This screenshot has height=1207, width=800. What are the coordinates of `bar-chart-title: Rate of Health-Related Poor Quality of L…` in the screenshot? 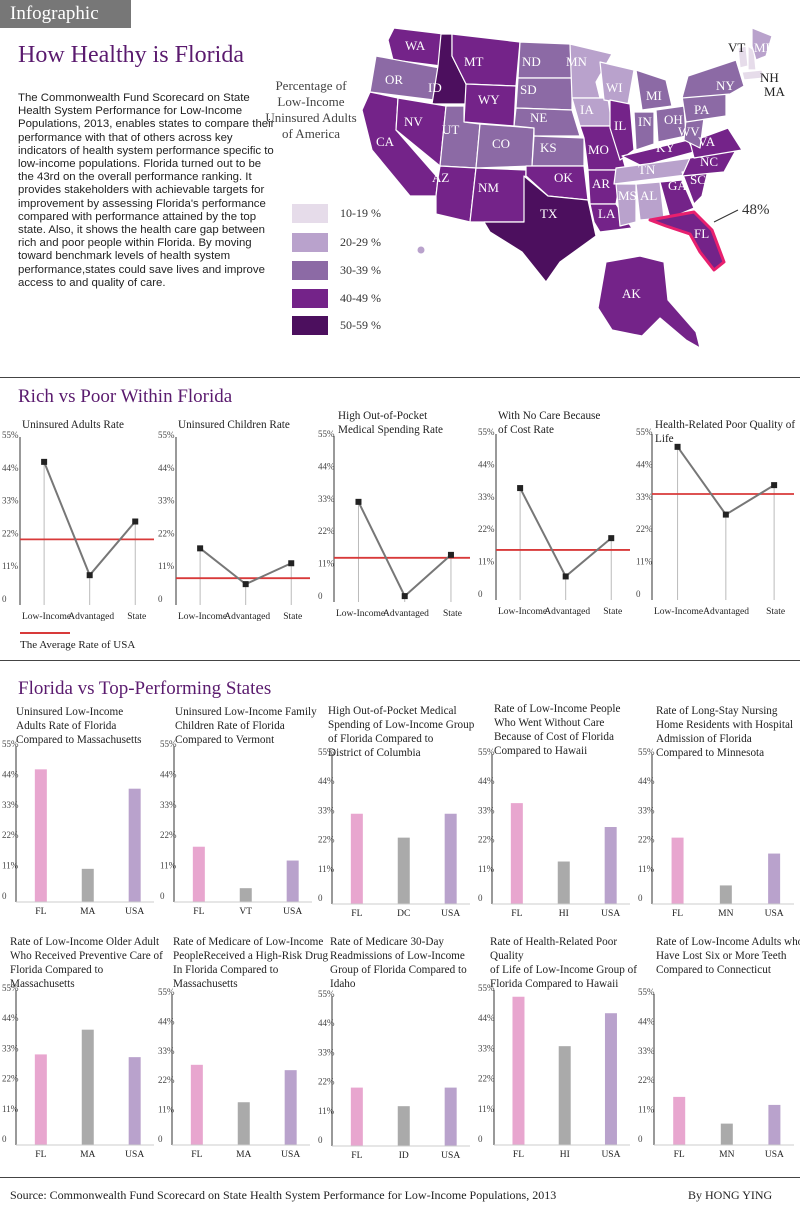 It's located at (570, 963).